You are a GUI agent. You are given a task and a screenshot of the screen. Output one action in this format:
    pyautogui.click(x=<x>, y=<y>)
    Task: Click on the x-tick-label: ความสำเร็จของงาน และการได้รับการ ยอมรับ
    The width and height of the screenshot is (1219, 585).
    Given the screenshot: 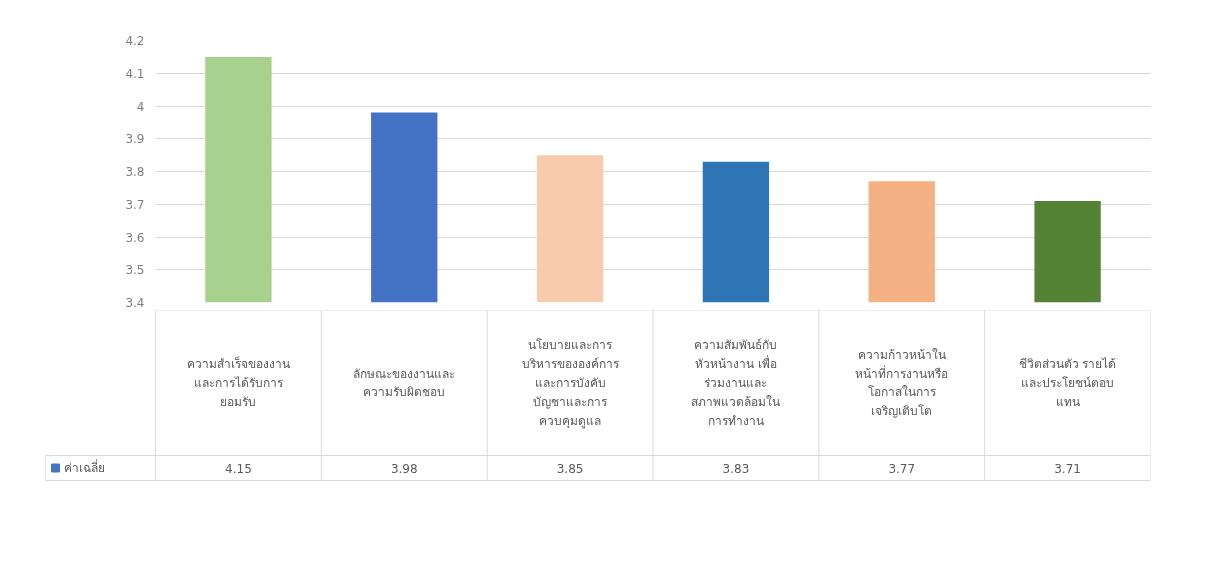 What is the action you would take?
    pyautogui.click(x=238, y=382)
    